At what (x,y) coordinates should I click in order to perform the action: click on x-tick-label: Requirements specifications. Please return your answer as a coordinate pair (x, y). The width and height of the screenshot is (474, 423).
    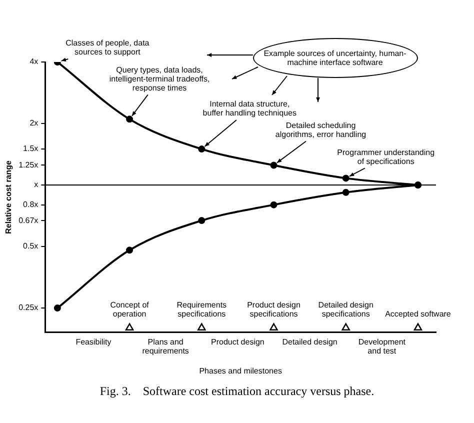
    Looking at the image, I should click on (201, 309).